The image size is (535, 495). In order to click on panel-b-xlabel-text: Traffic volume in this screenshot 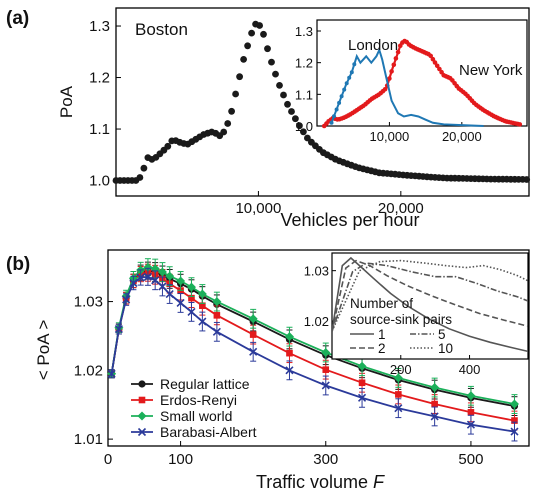, I will do `click(314, 482)`.